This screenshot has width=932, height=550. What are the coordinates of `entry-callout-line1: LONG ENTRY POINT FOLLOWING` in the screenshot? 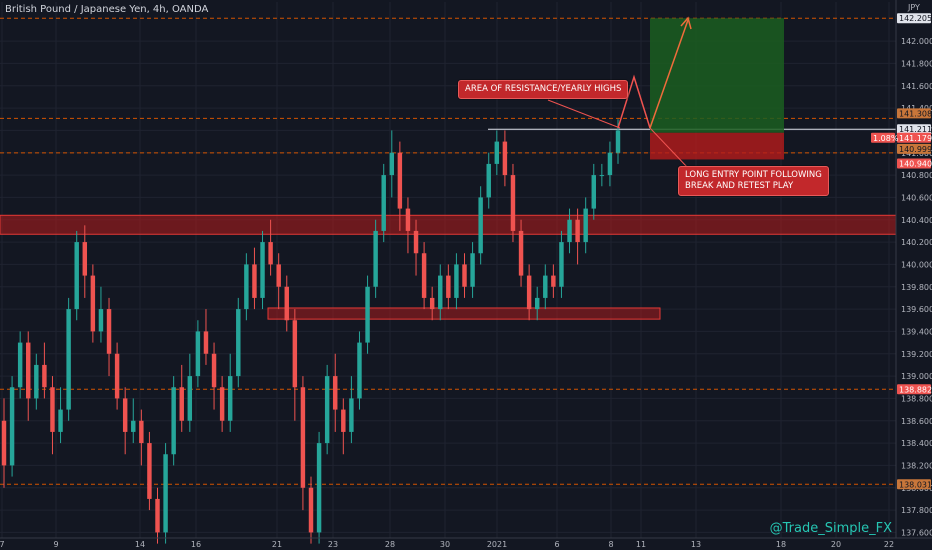 It's located at (753, 175).